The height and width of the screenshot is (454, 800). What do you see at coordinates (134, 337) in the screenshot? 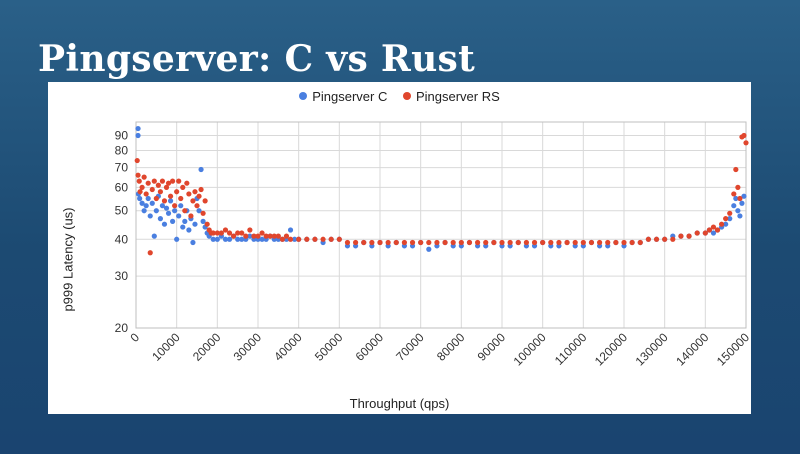
I see `x-tick-label: 0` at bounding box center [134, 337].